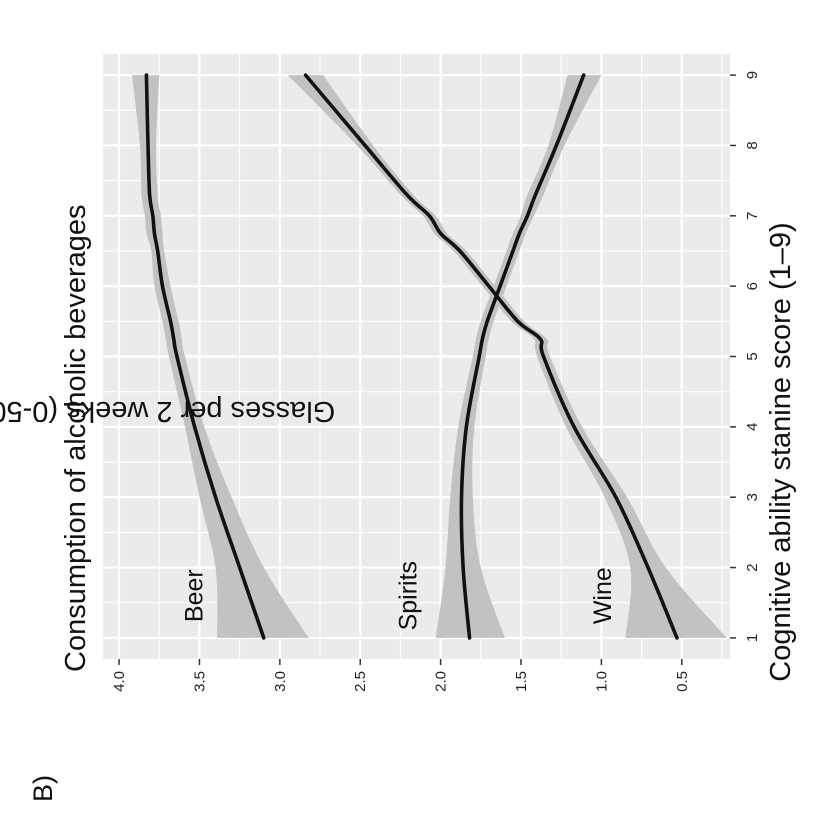 This screenshot has height=814, width=834. What do you see at coordinates (521, 681) in the screenshot?
I see `y-tick-label: 1.5` at bounding box center [521, 681].